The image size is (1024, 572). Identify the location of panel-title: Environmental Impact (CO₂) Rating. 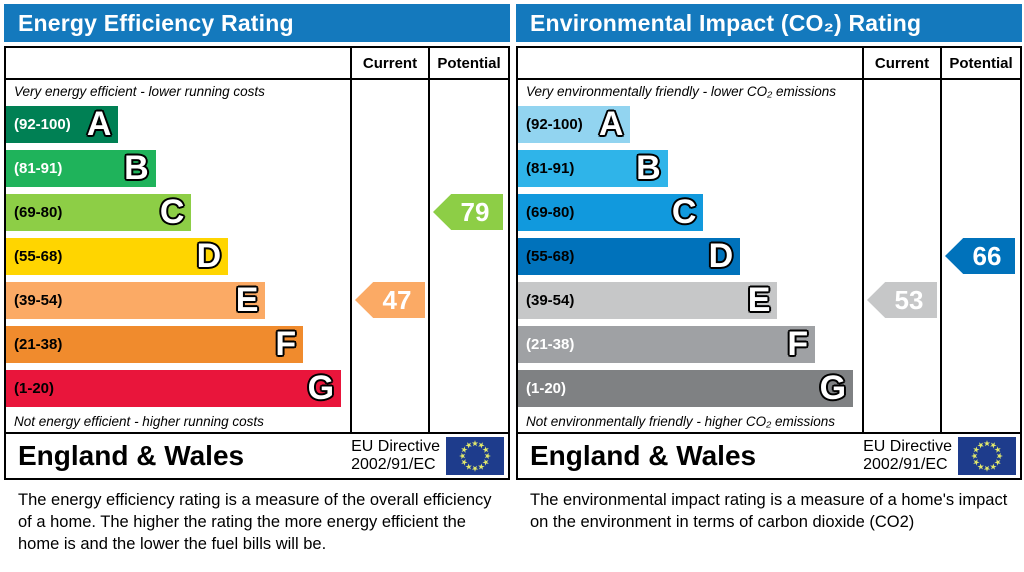
(726, 22).